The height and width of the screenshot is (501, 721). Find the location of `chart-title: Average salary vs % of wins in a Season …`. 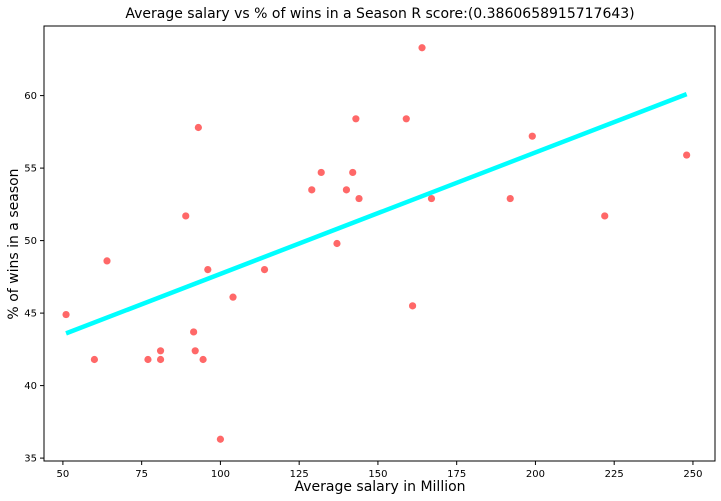

chart-title: Average salary vs % of wins in a Season … is located at coordinates (379, 14).